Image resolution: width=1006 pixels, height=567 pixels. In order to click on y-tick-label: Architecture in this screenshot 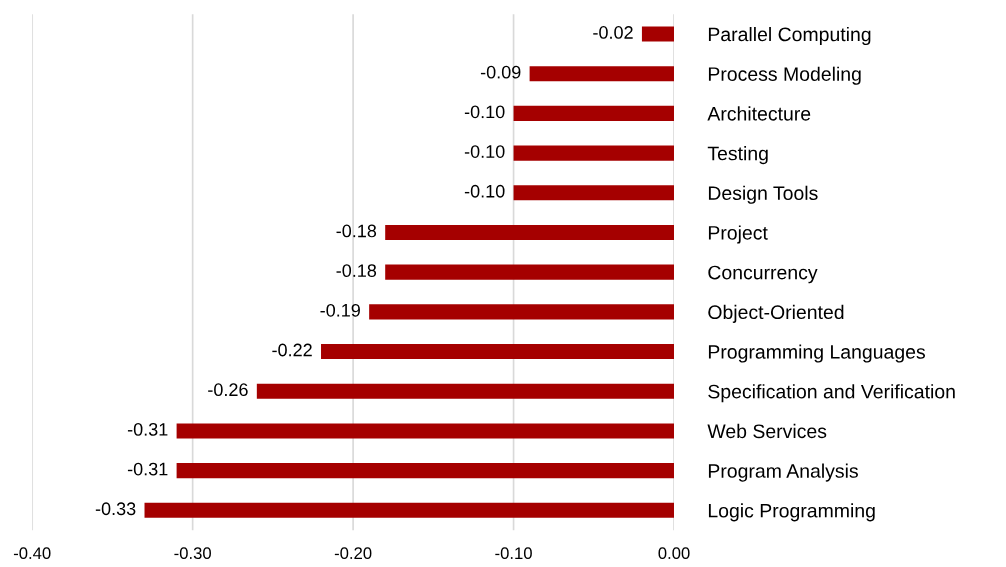, I will do `click(759, 113)`.